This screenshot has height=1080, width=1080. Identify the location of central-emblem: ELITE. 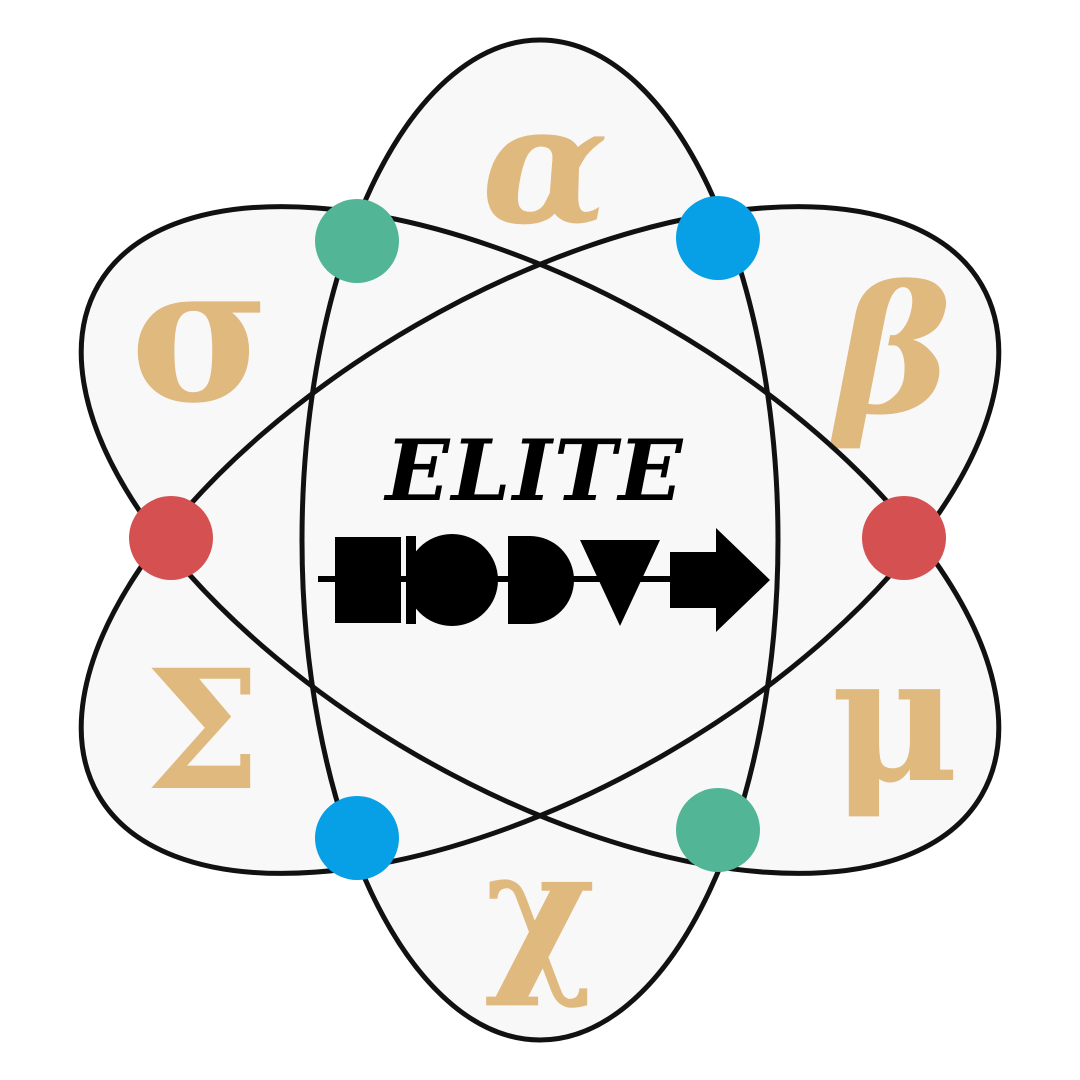
(544, 526).